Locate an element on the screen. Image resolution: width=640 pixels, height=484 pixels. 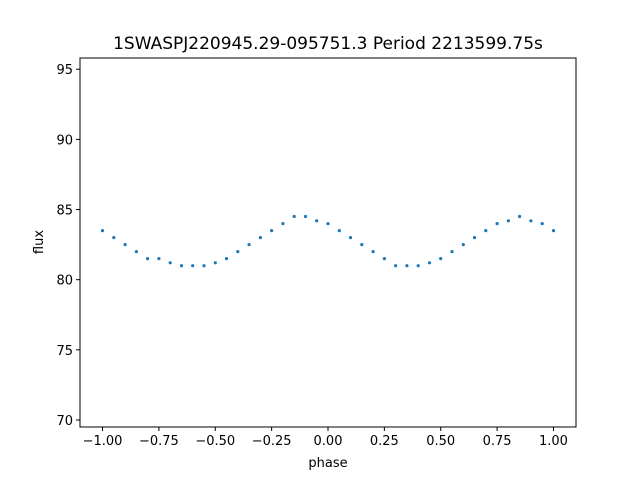
y-tick-label: 70 is located at coordinates (64, 421).